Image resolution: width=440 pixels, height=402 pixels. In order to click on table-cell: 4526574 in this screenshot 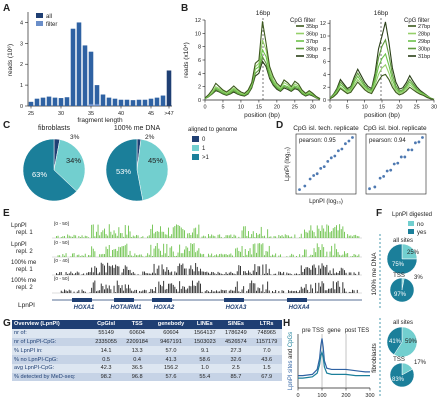, I will do `click(236, 342)`.